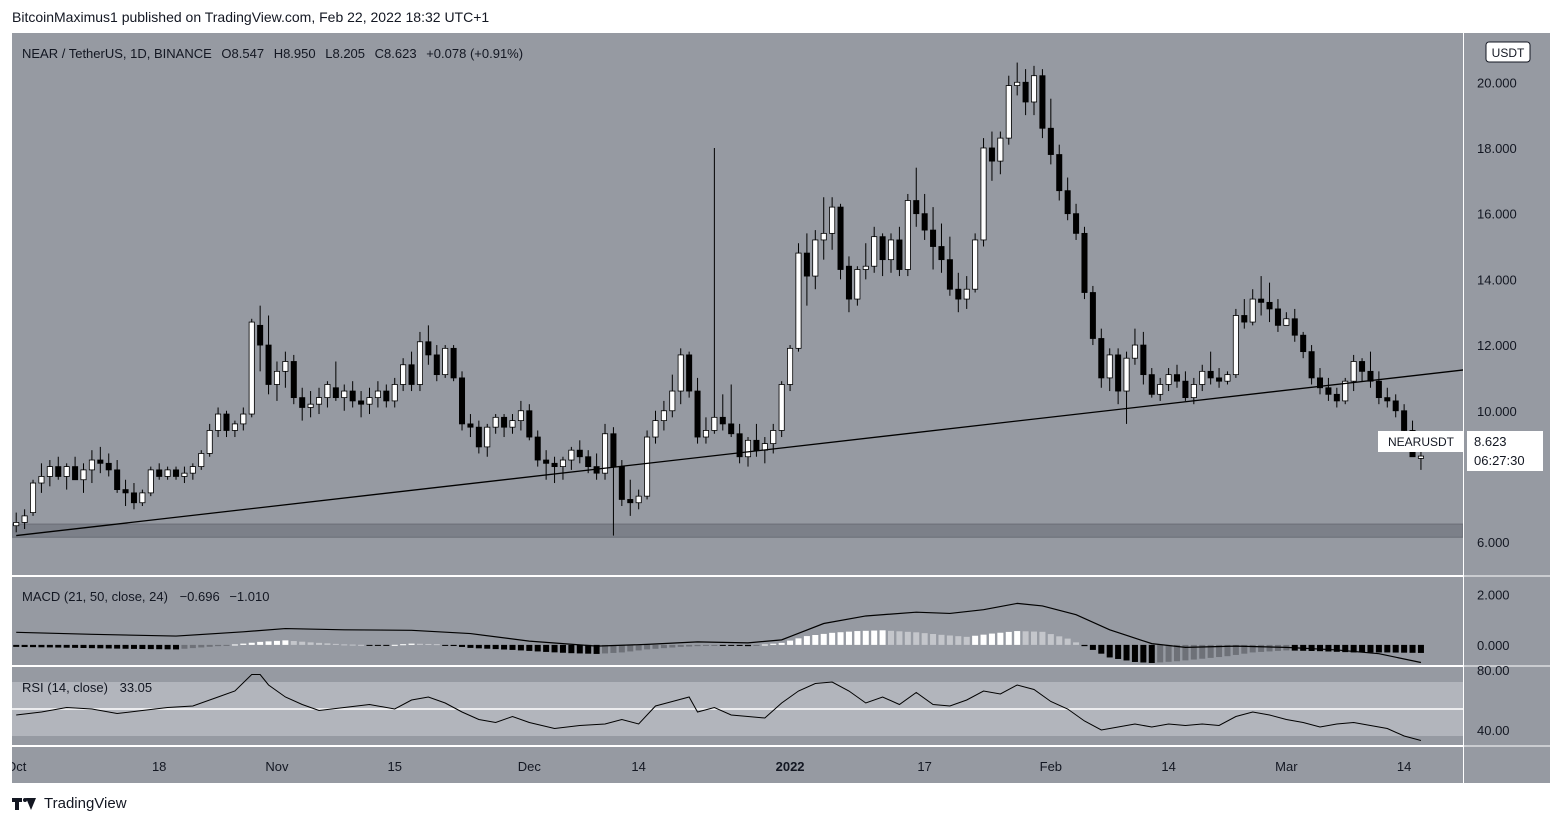 This screenshot has height=827, width=1562. What do you see at coordinates (1421, 442) in the screenshot?
I see `symbol-price-tag-label: NEARUSDT` at bounding box center [1421, 442].